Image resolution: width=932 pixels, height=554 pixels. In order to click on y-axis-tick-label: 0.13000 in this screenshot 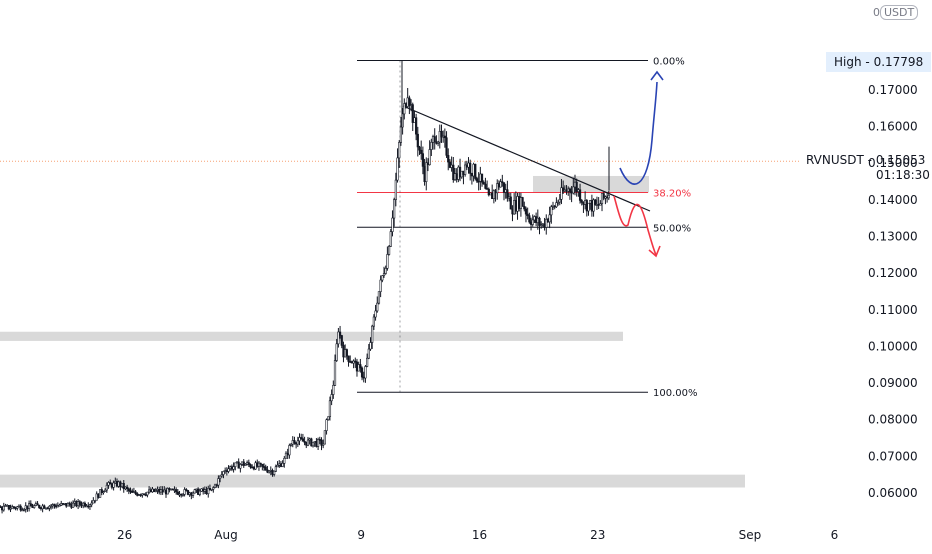, I will do `click(893, 236)`.